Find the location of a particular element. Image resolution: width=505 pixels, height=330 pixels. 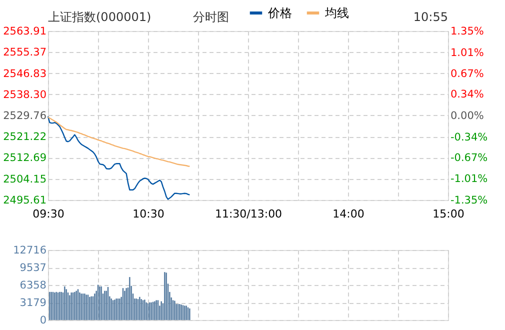

y-tick-label: 2546.83 is located at coordinates (24, 74).